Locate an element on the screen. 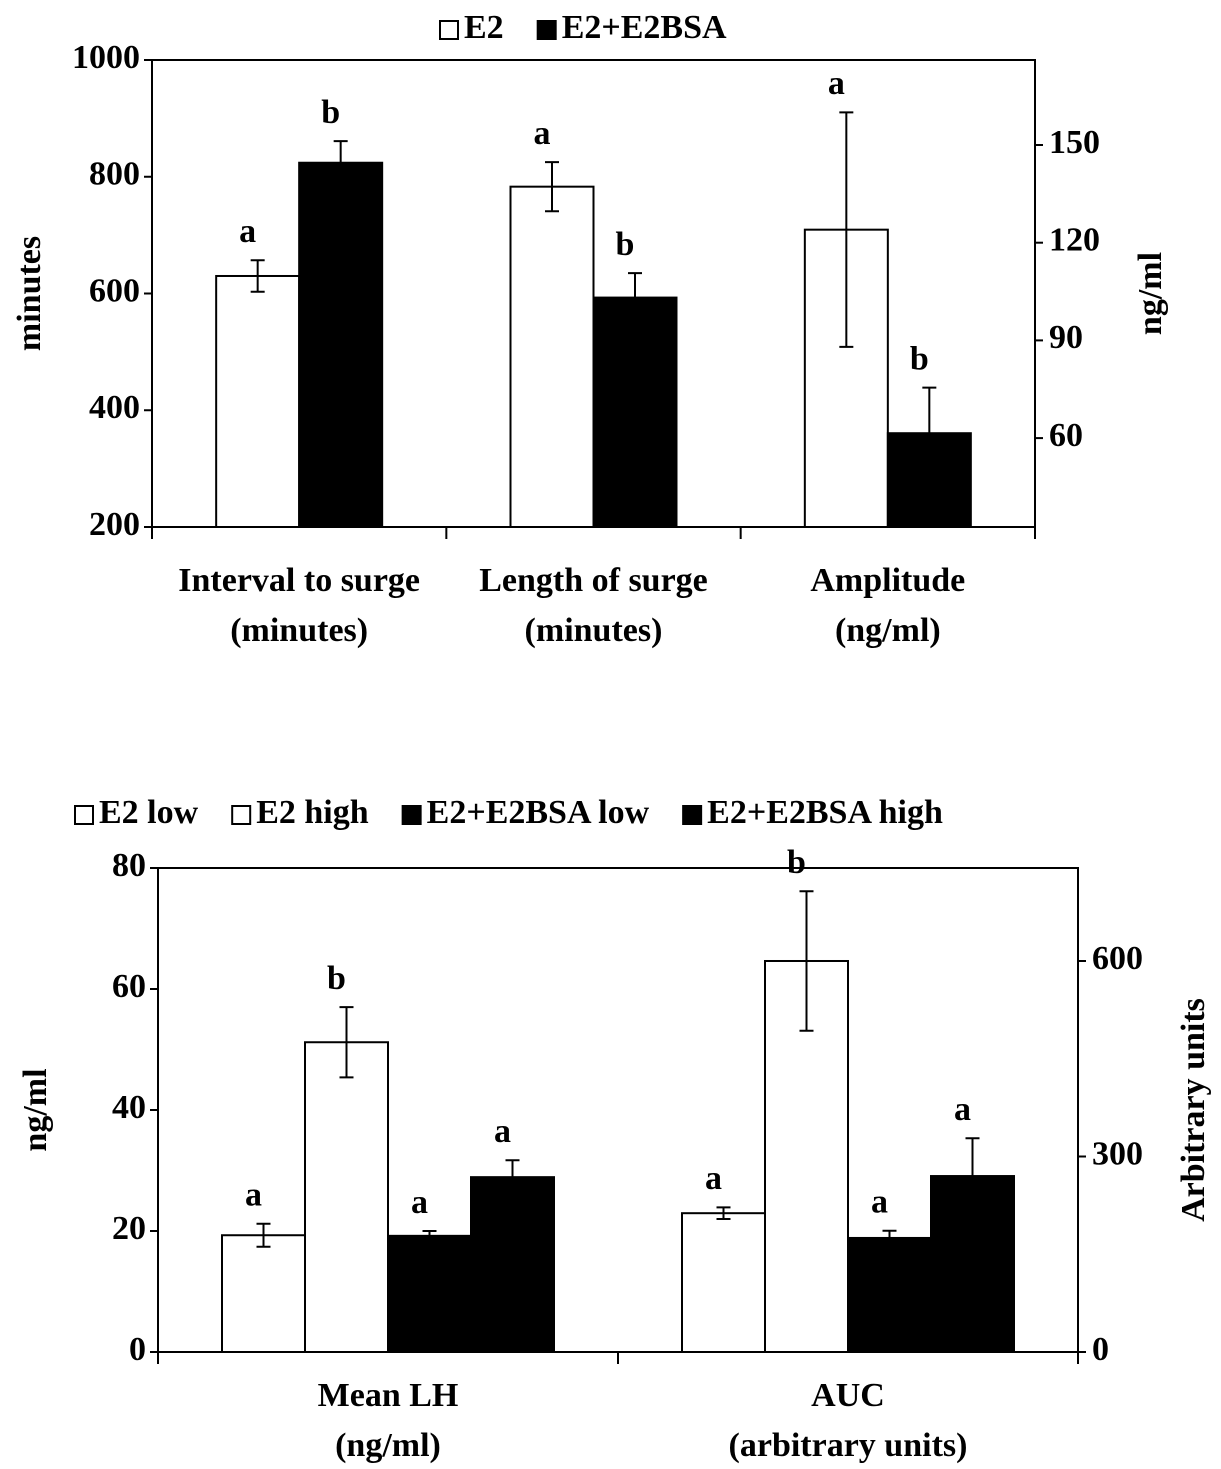  y2-tick-label: 60 is located at coordinates (1066, 435).